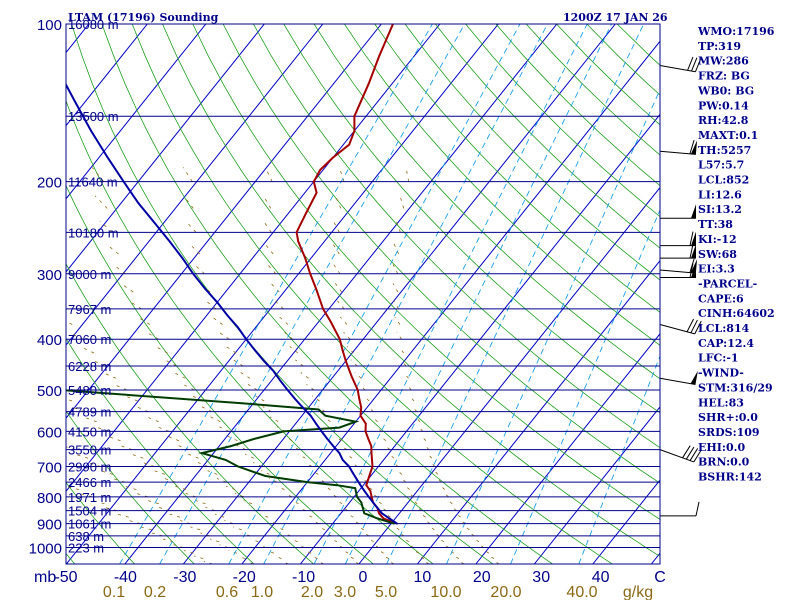  I want to click on temp-tick-label: 20, so click(482, 577).